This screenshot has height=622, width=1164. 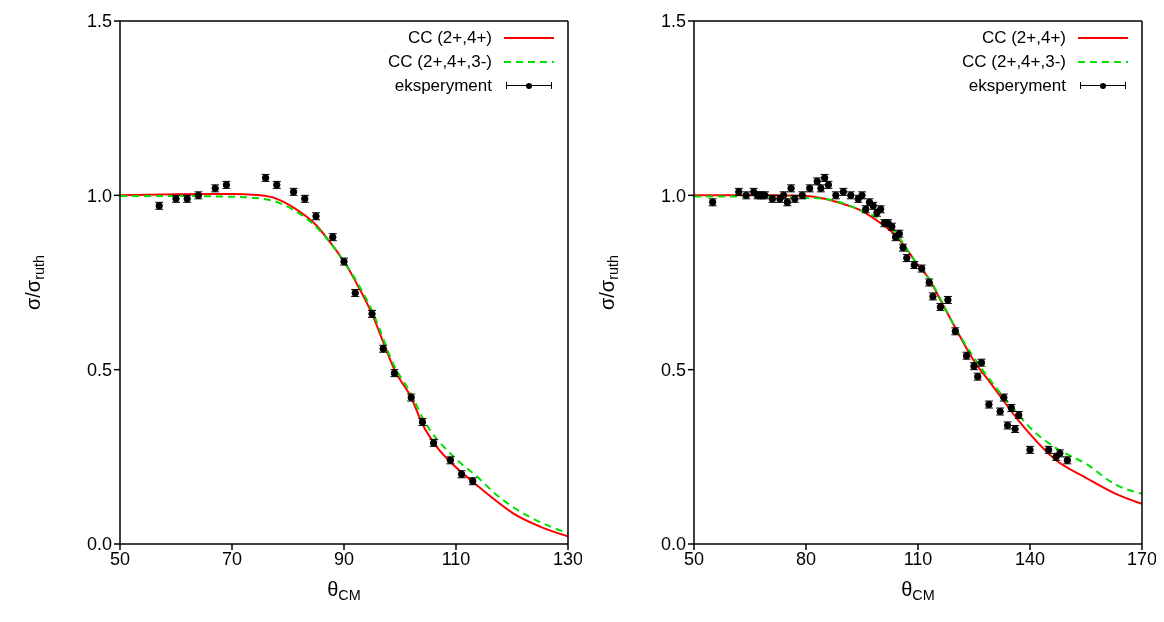 I want to click on x-tick-label: 70, so click(x=232, y=558).